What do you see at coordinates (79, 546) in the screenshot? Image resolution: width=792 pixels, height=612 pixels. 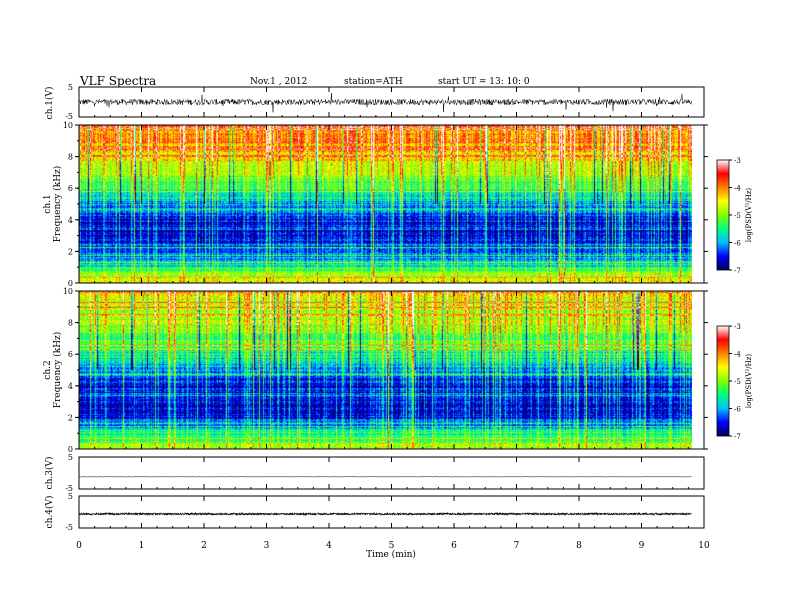 I see `time-tick-label: 0` at bounding box center [79, 546].